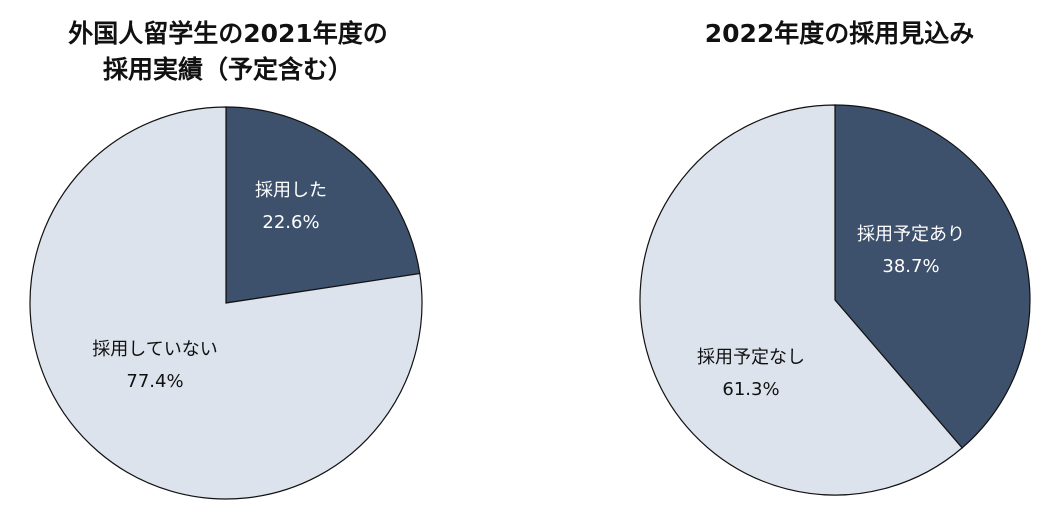  What do you see at coordinates (911, 234) in the screenshot?
I see `slice-label: 採用予定あり` at bounding box center [911, 234].